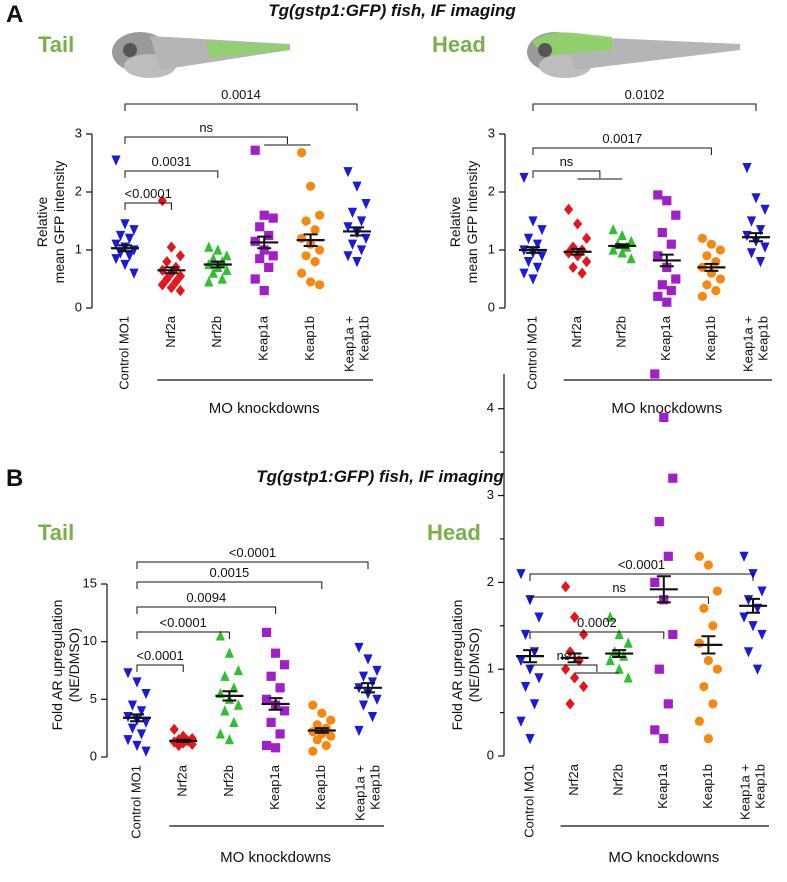  What do you see at coordinates (206, 127) in the screenshot?
I see `significance-label: ns` at bounding box center [206, 127].